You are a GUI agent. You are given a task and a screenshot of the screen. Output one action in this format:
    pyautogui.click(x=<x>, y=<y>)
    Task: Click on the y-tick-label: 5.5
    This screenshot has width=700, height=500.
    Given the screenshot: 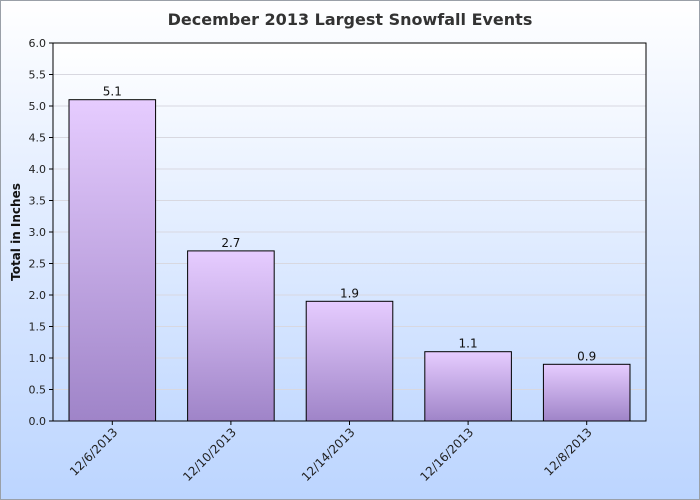 What is the action you would take?
    pyautogui.click(x=38, y=75)
    